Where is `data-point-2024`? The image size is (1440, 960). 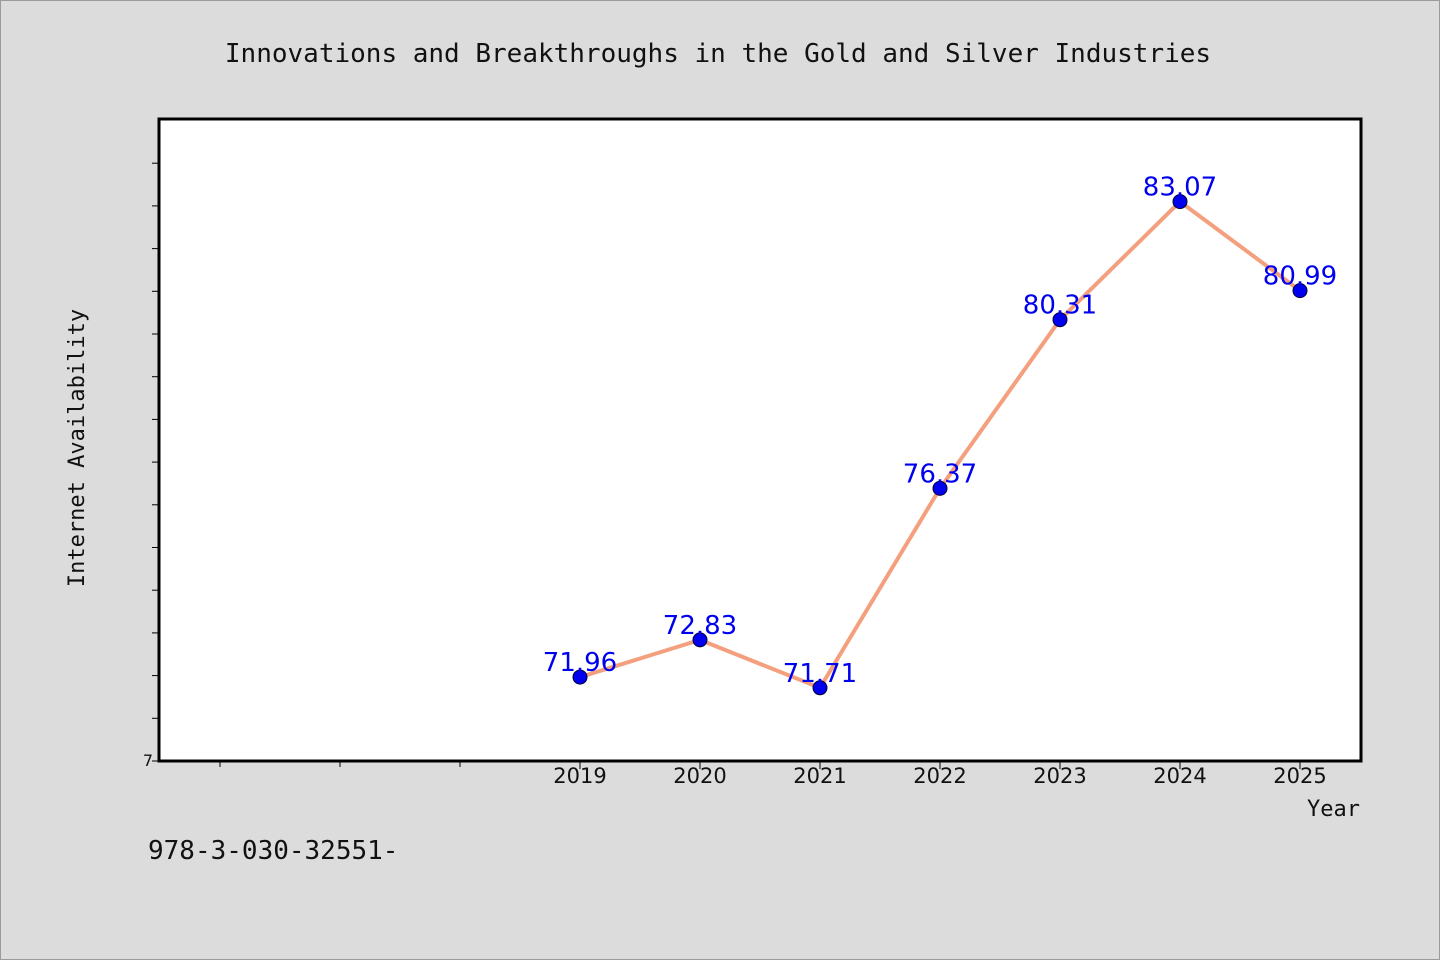 data-point-2024 is located at coordinates (1180, 202).